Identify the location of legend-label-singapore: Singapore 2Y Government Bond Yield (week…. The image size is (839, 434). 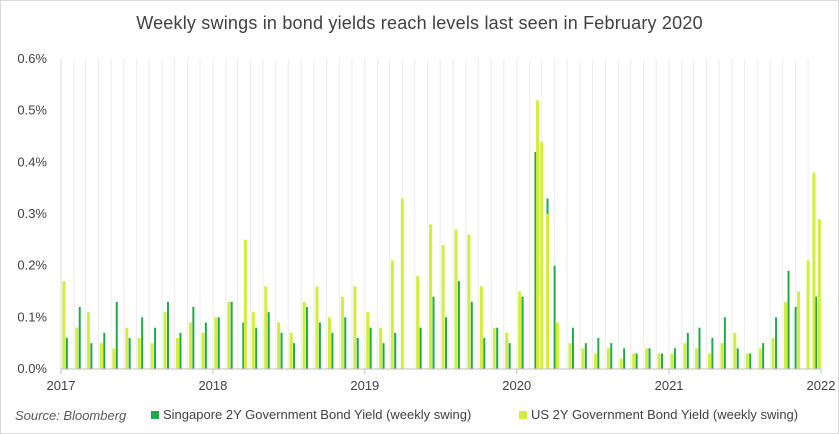
(317, 414).